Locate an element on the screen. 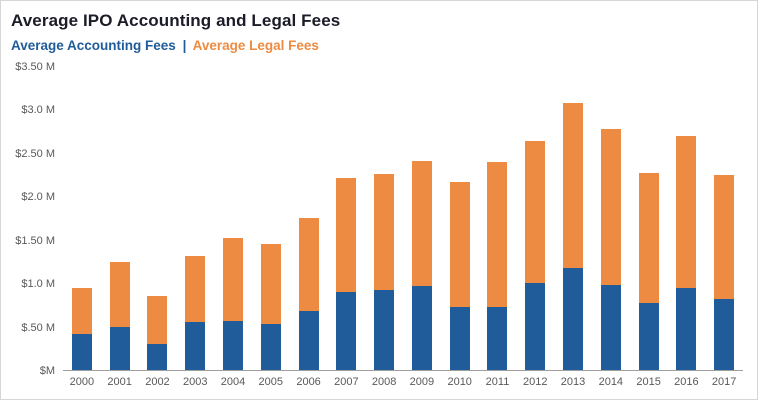 Image resolution: width=758 pixels, height=400 pixels. bar-group-2003 is located at coordinates (195, 218).